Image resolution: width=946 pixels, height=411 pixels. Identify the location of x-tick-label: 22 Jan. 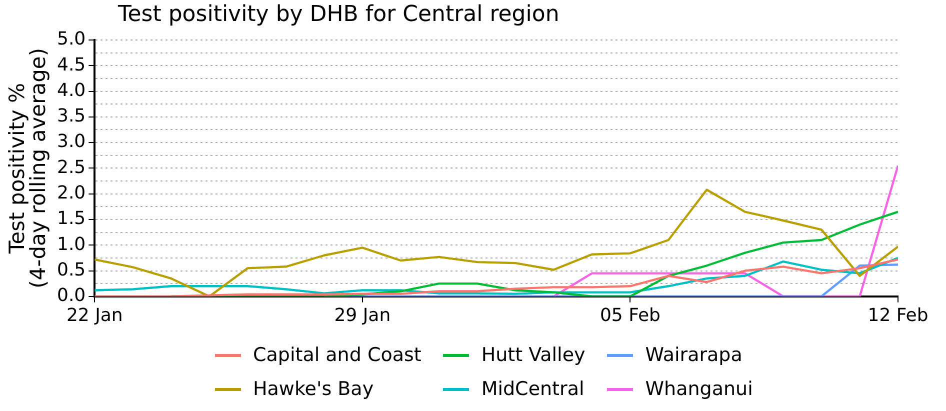
(94, 315).